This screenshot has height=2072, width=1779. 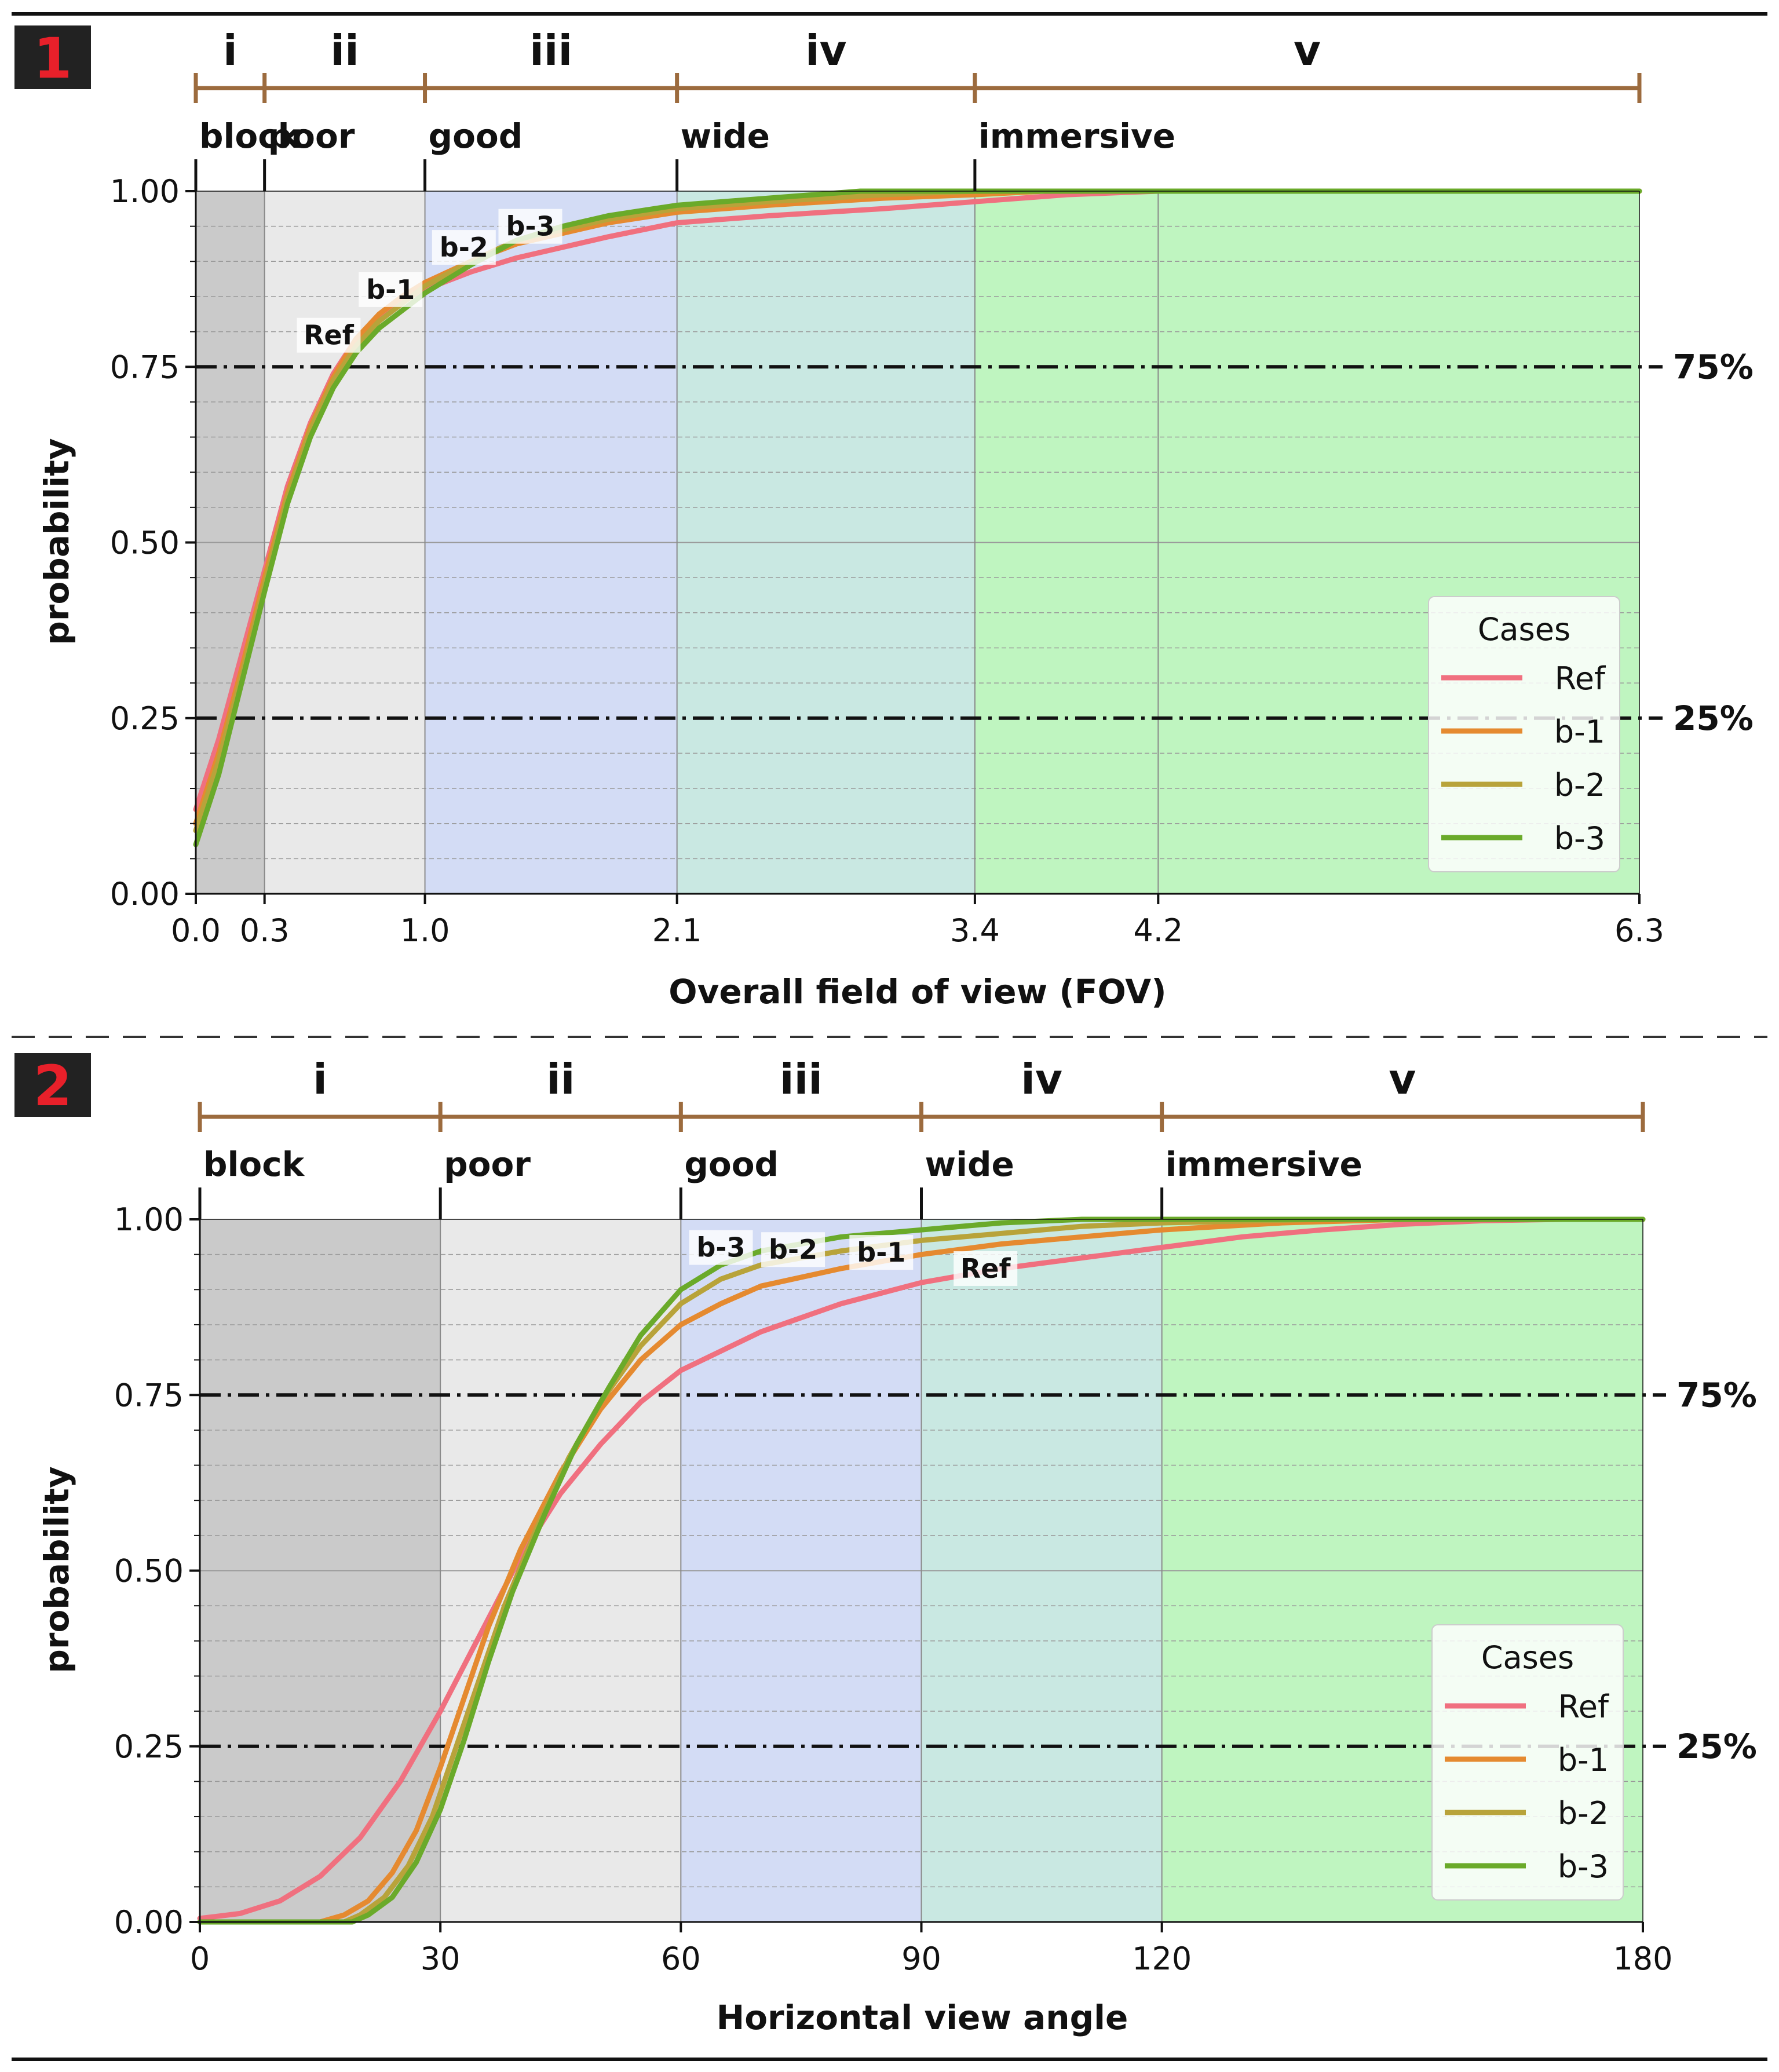 What do you see at coordinates (975, 930) in the screenshot?
I see `x-tick-label: 3.4` at bounding box center [975, 930].